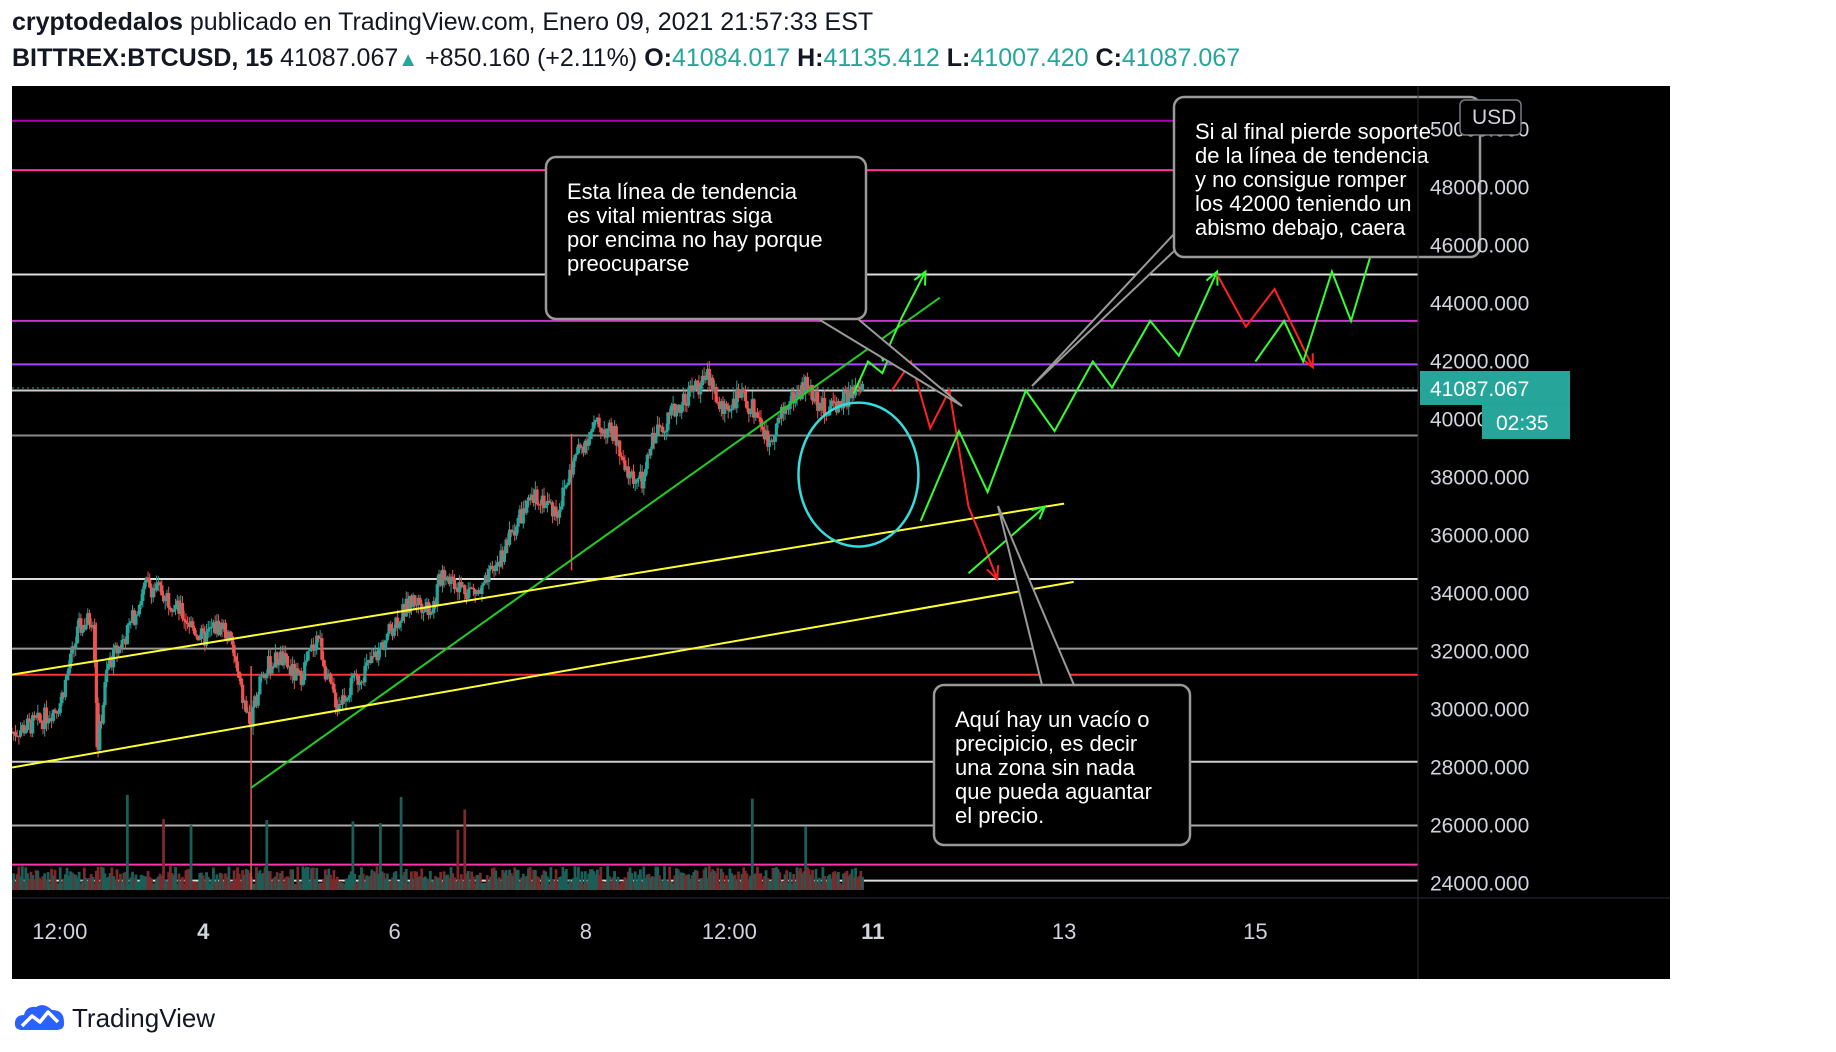  What do you see at coordinates (884, 360) in the screenshot?
I see `callout-tail` at bounding box center [884, 360].